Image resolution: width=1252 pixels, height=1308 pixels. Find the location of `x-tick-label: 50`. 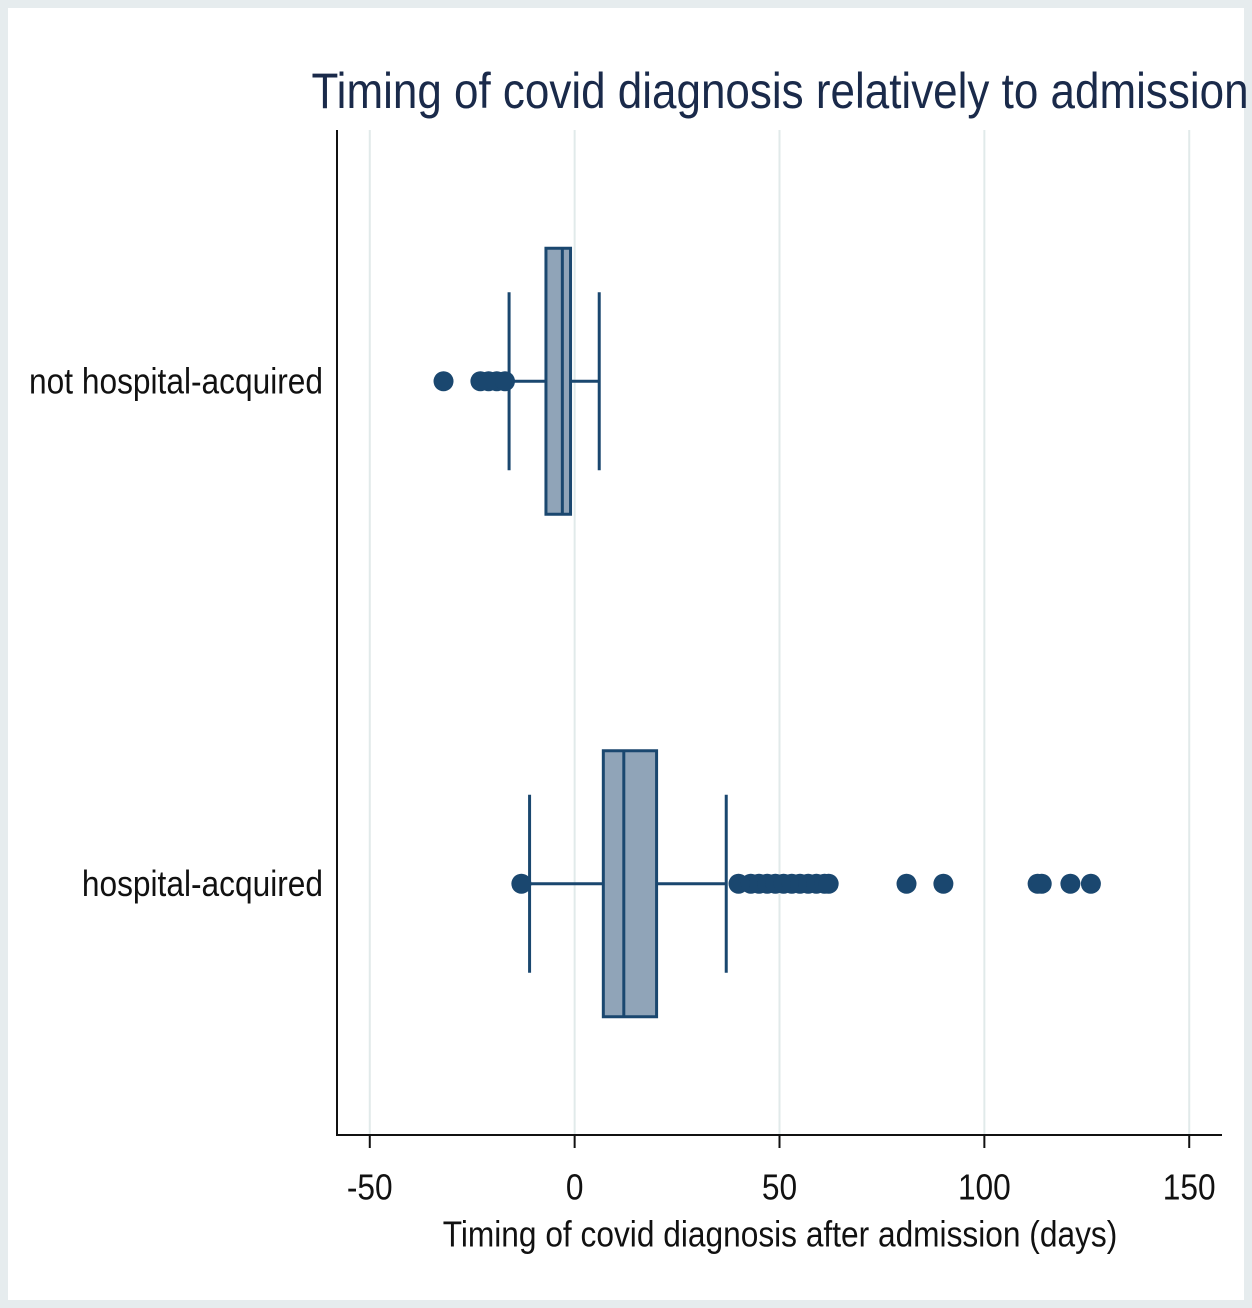

x-tick-label: 50 is located at coordinates (779, 1188).